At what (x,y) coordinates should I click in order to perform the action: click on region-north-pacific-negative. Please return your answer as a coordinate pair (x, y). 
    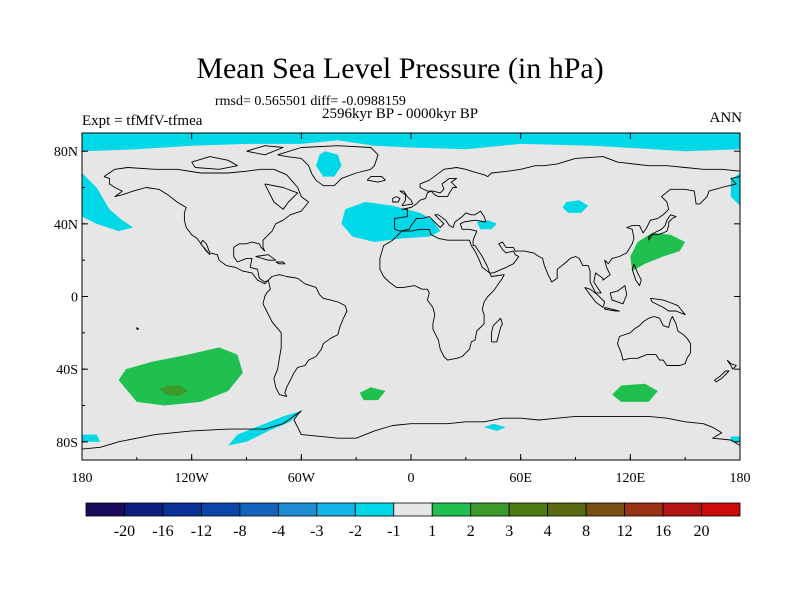
    Looking at the image, I should click on (108, 202).